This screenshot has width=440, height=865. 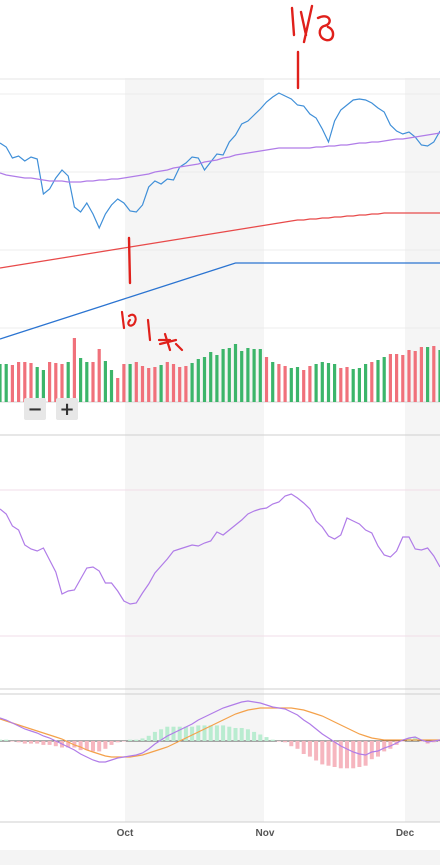 I want to click on zoom-in-button, so click(x=67, y=409).